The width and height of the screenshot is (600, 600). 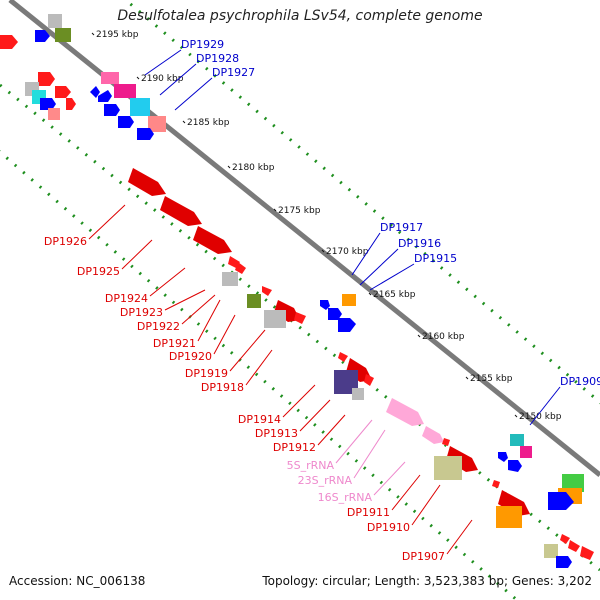 I want to click on gene-label-minus: DP1907, so click(x=423, y=556).